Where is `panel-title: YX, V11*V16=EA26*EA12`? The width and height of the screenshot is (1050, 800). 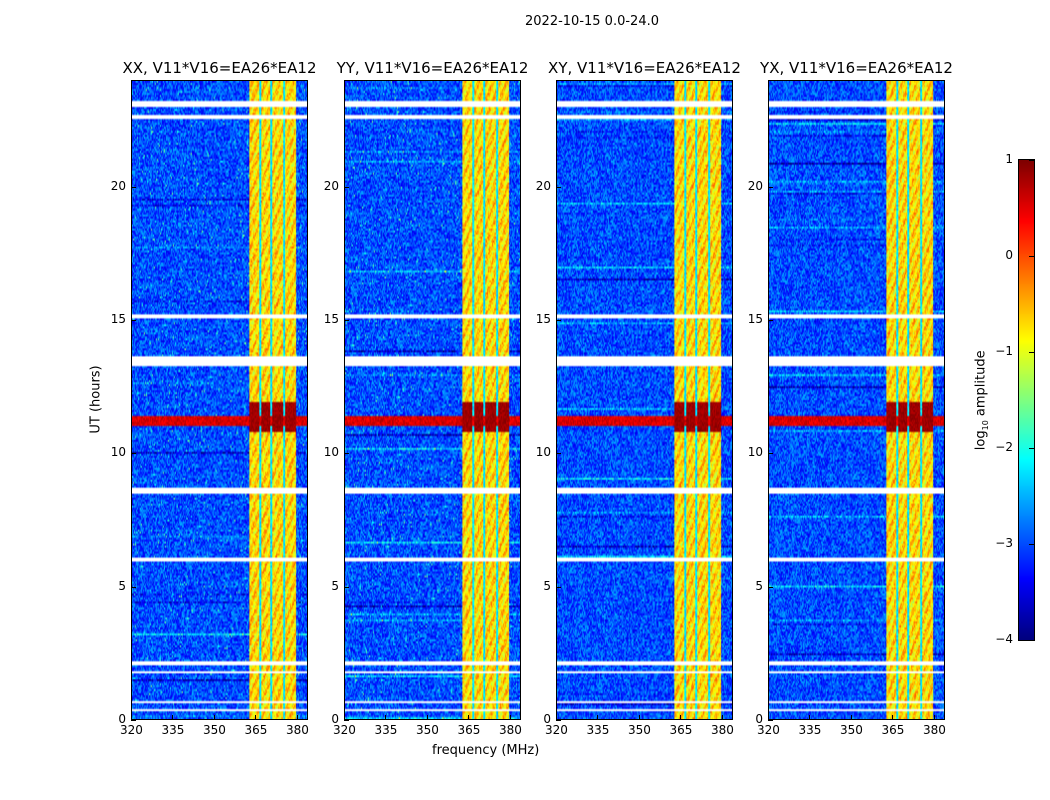
panel-title: YX, V11*V16=EA26*EA12 is located at coordinates (856, 68).